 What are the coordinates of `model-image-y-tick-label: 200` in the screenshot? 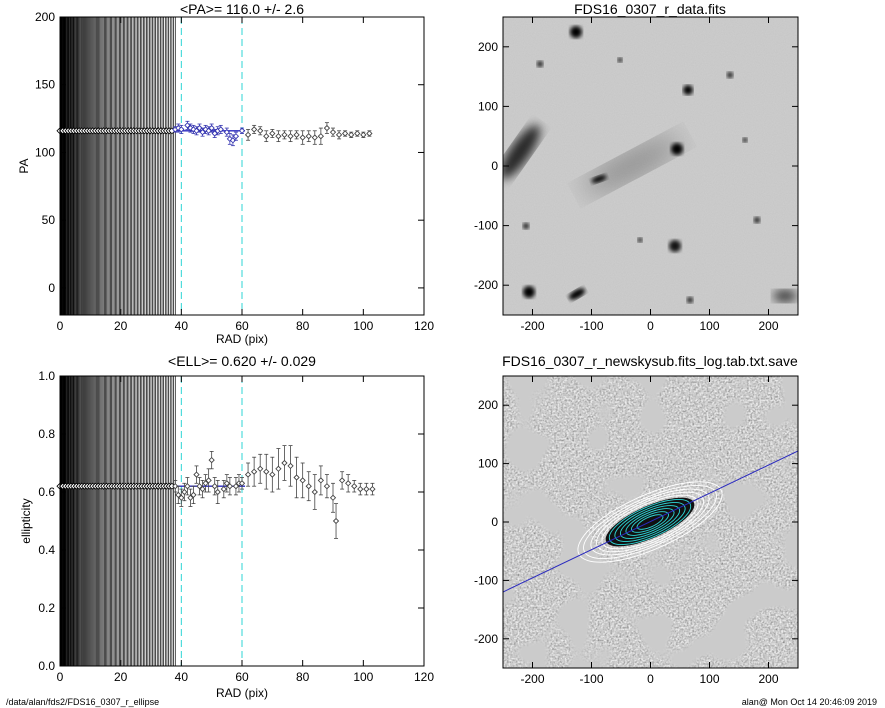 It's located at (488, 405).